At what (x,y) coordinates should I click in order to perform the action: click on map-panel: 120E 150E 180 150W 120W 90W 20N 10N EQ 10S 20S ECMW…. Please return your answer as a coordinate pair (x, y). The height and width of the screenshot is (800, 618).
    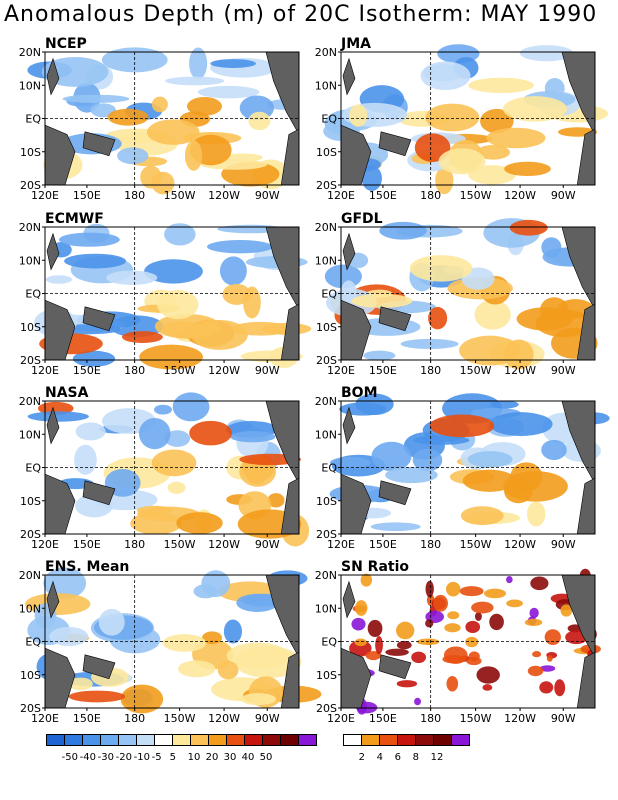
    Looking at the image, I should click on (165, 294).